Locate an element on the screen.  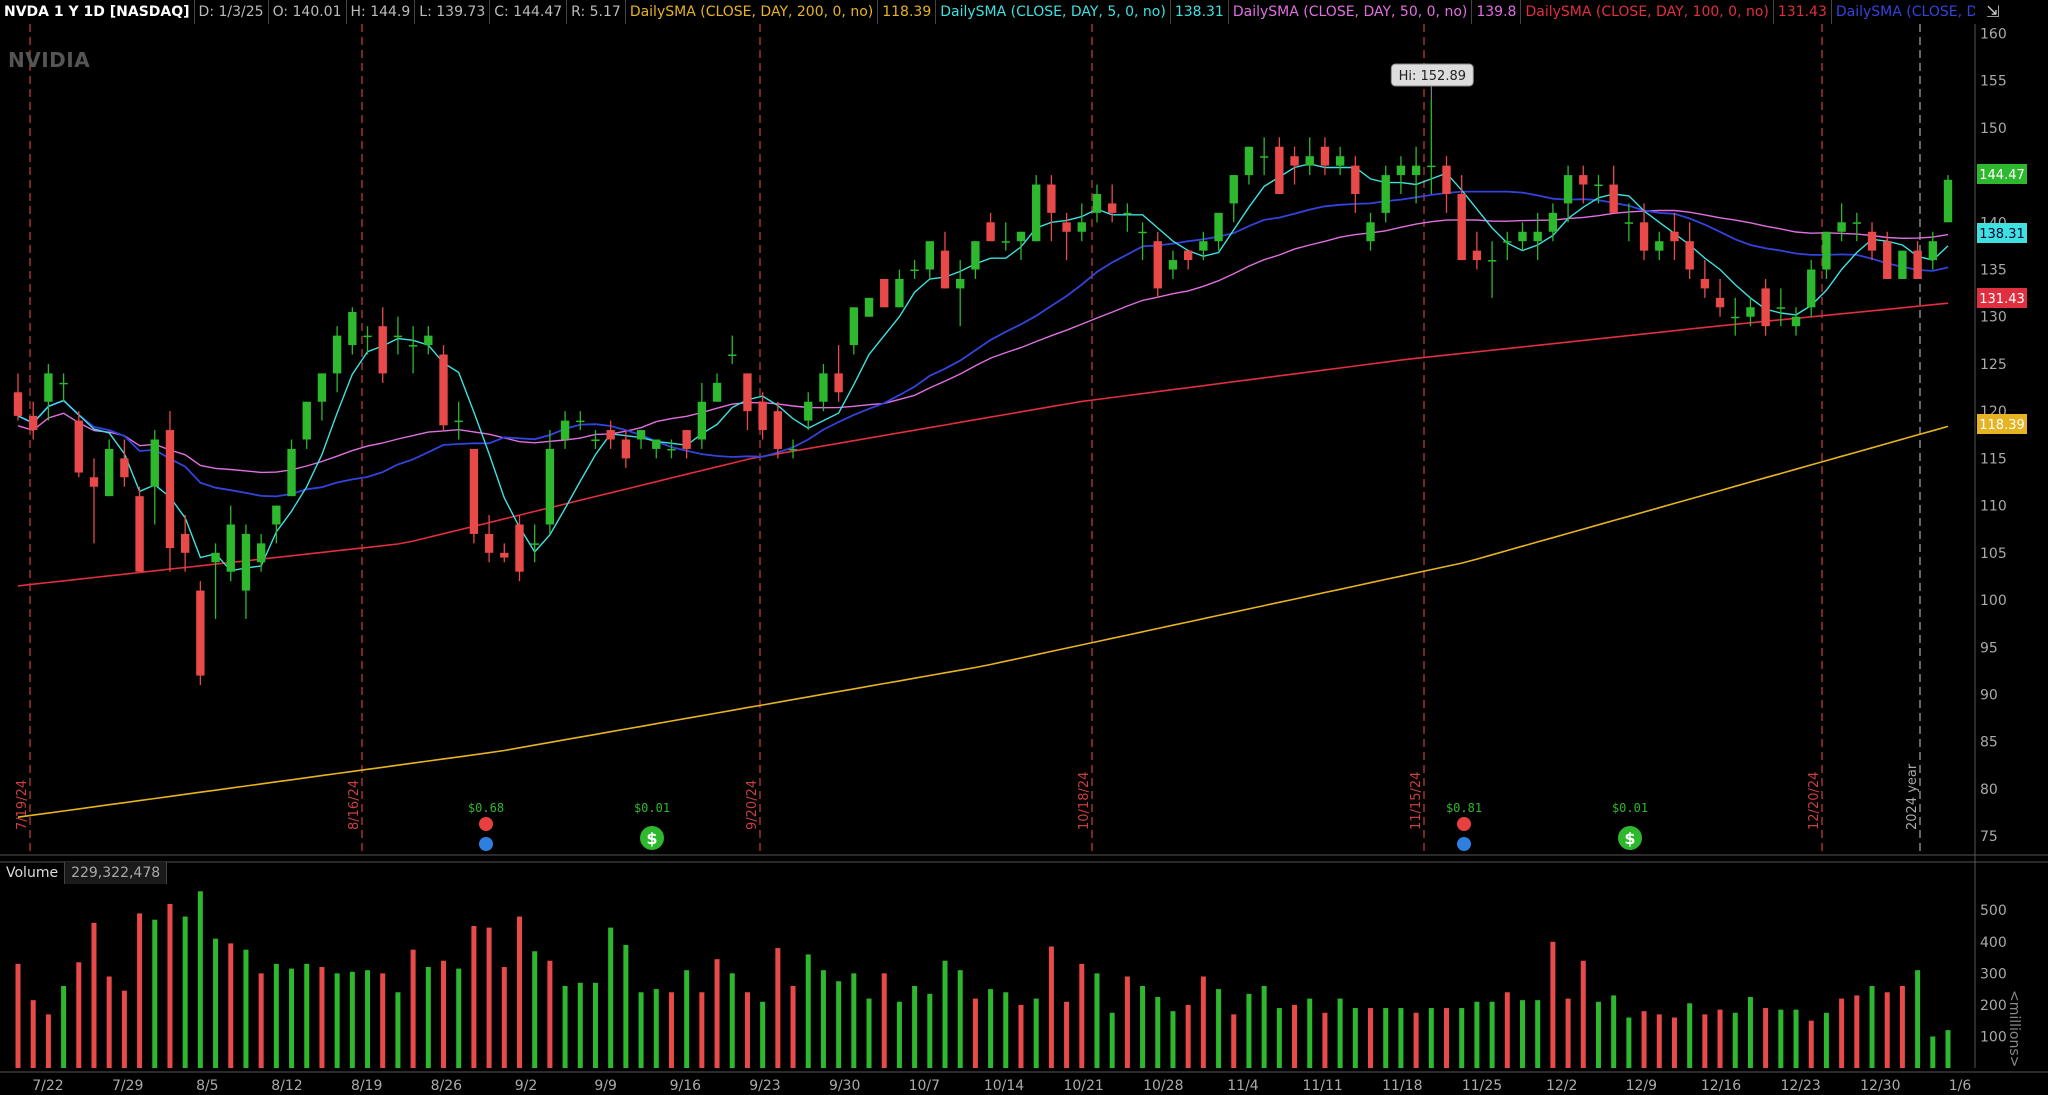
price-tick-label: 160 is located at coordinates (1993, 34).